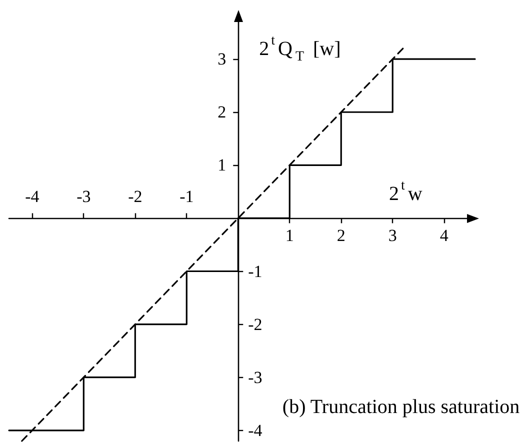 This screenshot has height=442, width=523. Describe the element at coordinates (222, 112) in the screenshot. I see `y-tick-label: 2` at that location.